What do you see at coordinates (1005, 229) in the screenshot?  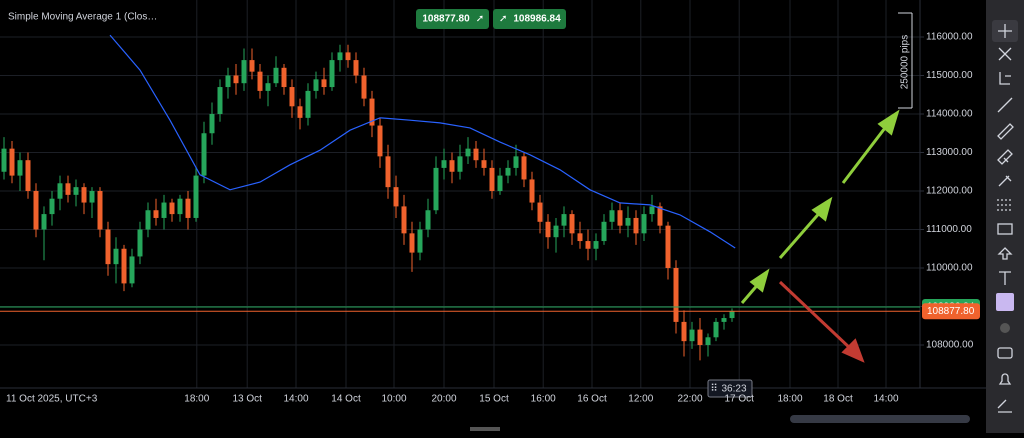 I see `shape-tool` at bounding box center [1005, 229].